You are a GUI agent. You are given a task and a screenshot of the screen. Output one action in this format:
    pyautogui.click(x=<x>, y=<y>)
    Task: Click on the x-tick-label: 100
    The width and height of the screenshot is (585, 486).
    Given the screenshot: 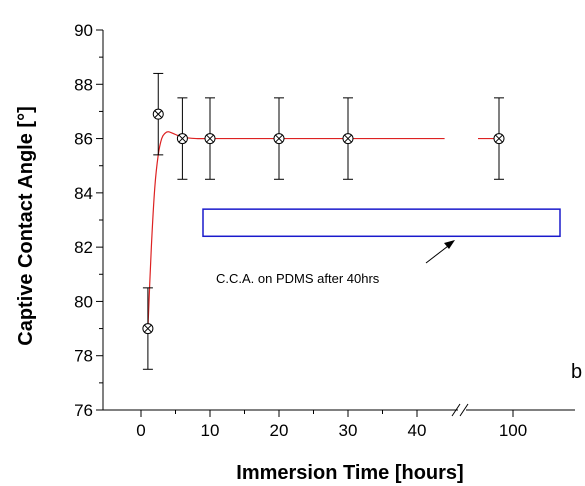 What is the action you would take?
    pyautogui.click(x=513, y=430)
    